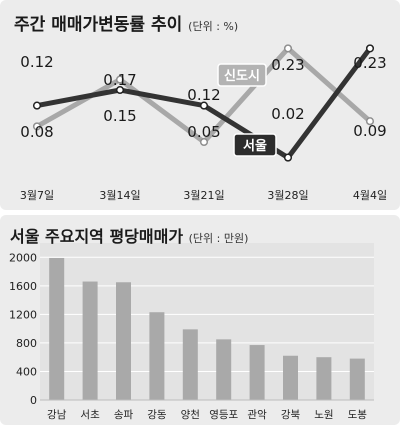 The height and width of the screenshot is (425, 400). Describe the element at coordinates (98, 25) in the screenshot. I see `line-chart-title-text: 주간 매매가변동률 추이` at that location.